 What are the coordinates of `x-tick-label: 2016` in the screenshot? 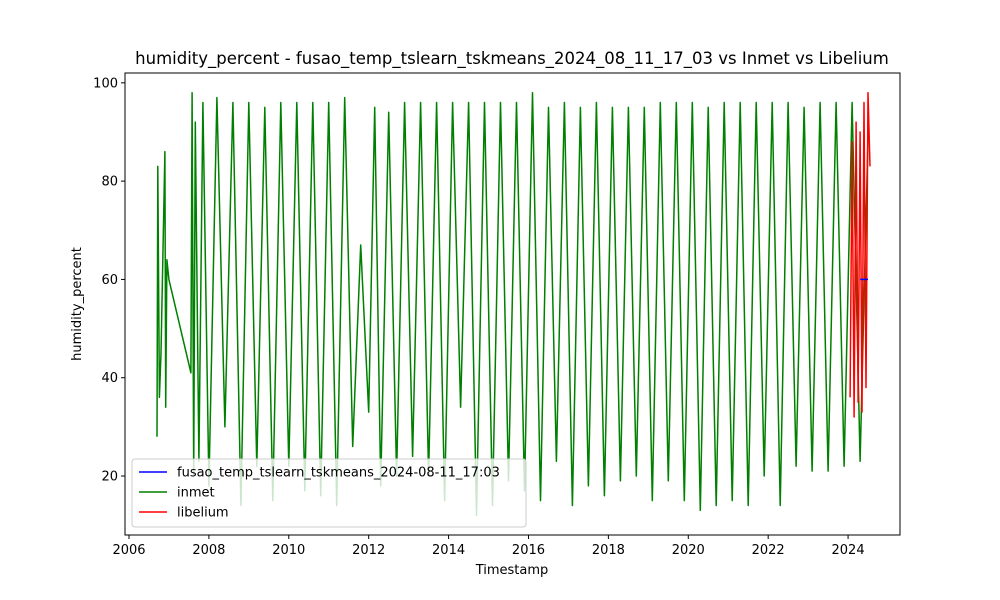 It's located at (528, 550).